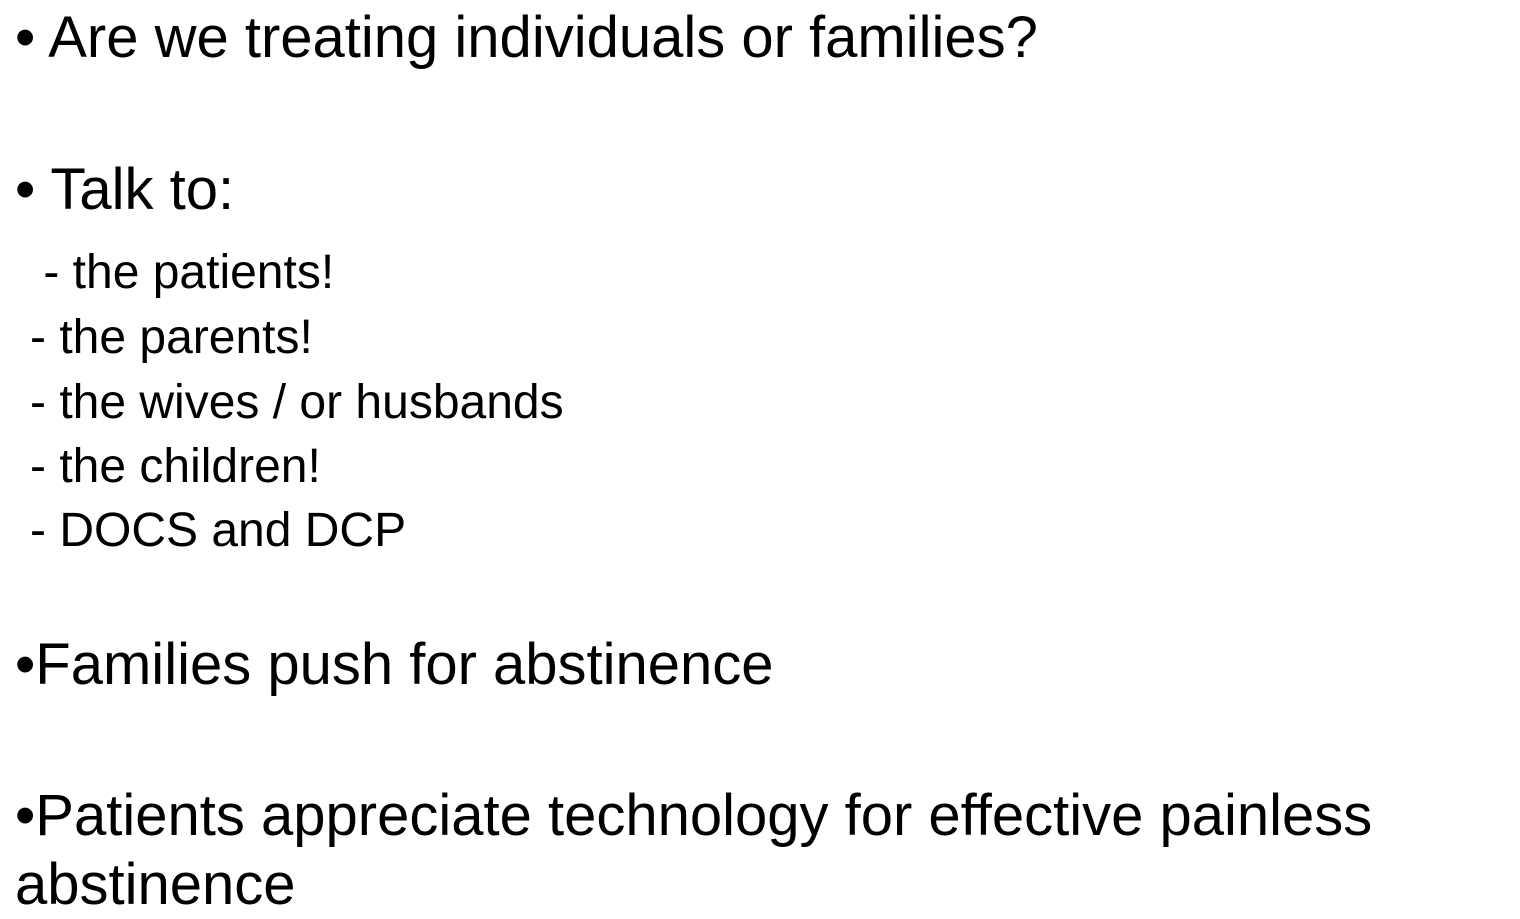  Describe the element at coordinates (125, 189) in the screenshot. I see `bullet-line: • Talk to:` at that location.